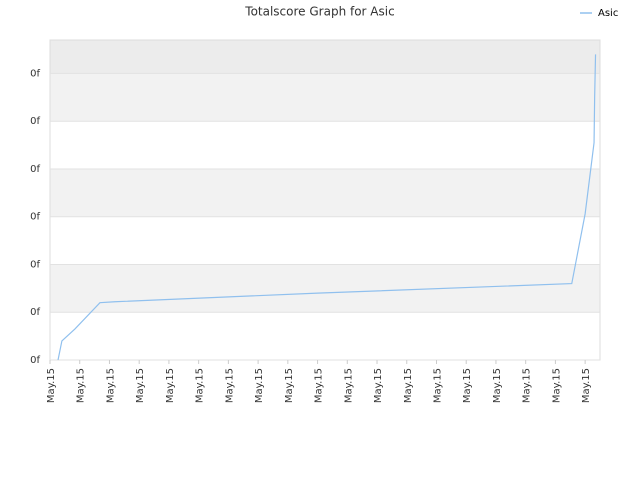 This screenshot has height=480, width=640. I want to click on legend-label: Asic, so click(608, 13).